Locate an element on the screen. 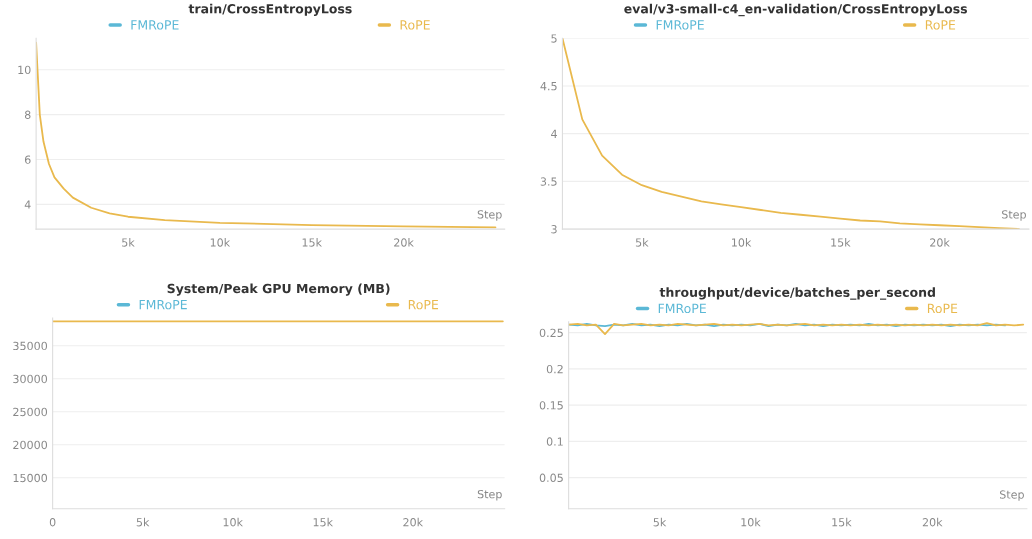 This screenshot has width=1032, height=539. y-tick-label: 0.05 is located at coordinates (551, 478).